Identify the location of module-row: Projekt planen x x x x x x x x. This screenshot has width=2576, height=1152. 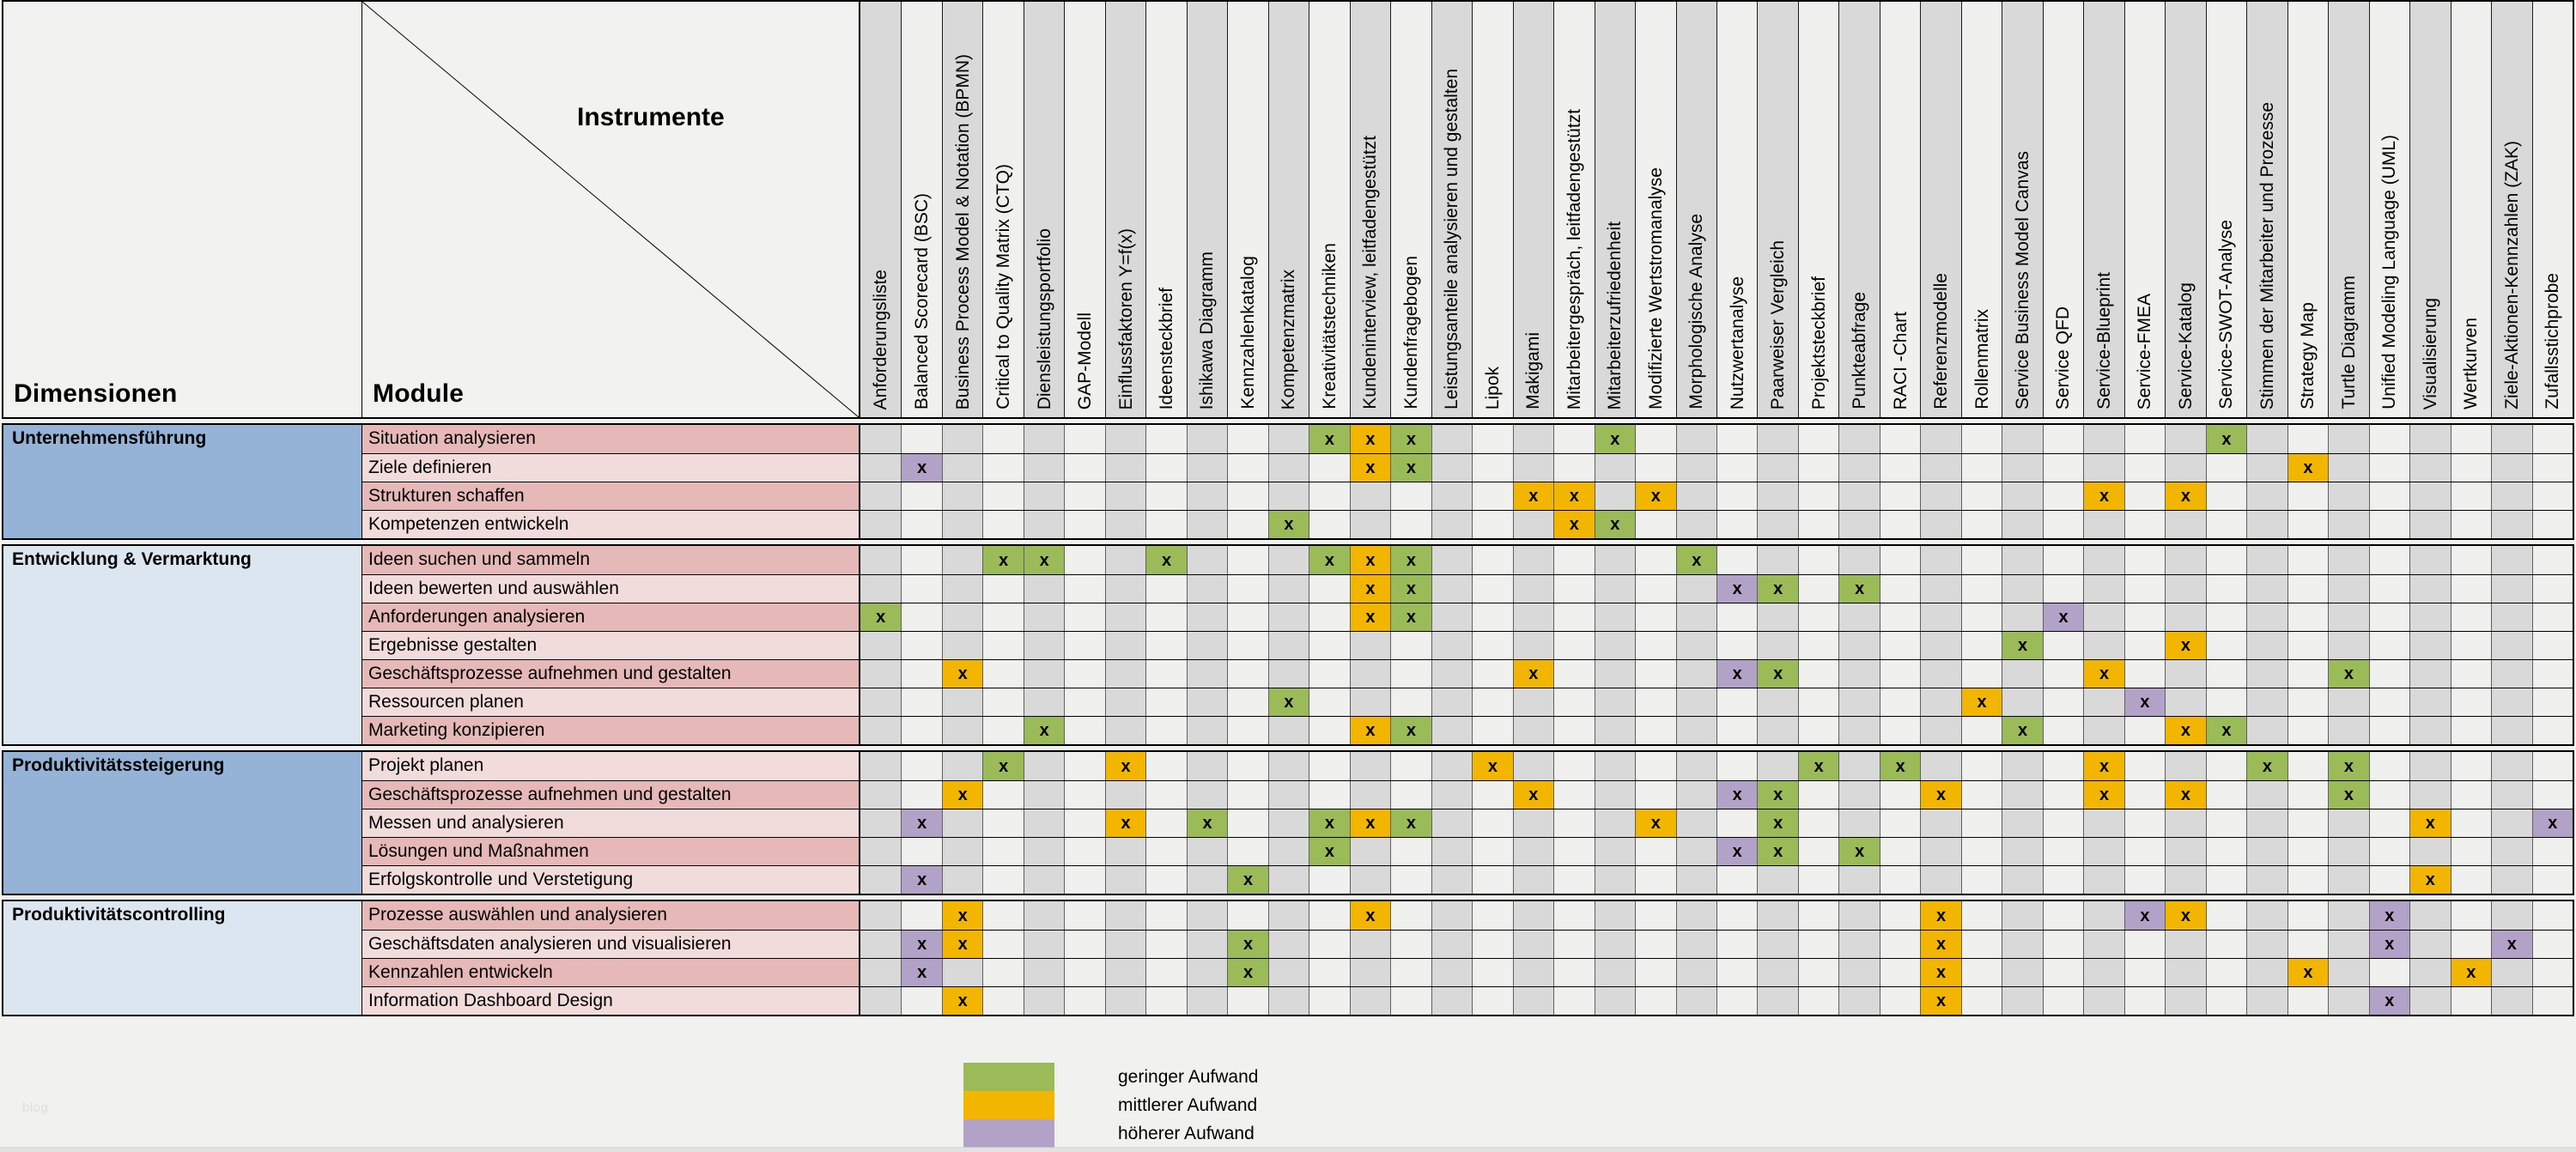
(1467, 766).